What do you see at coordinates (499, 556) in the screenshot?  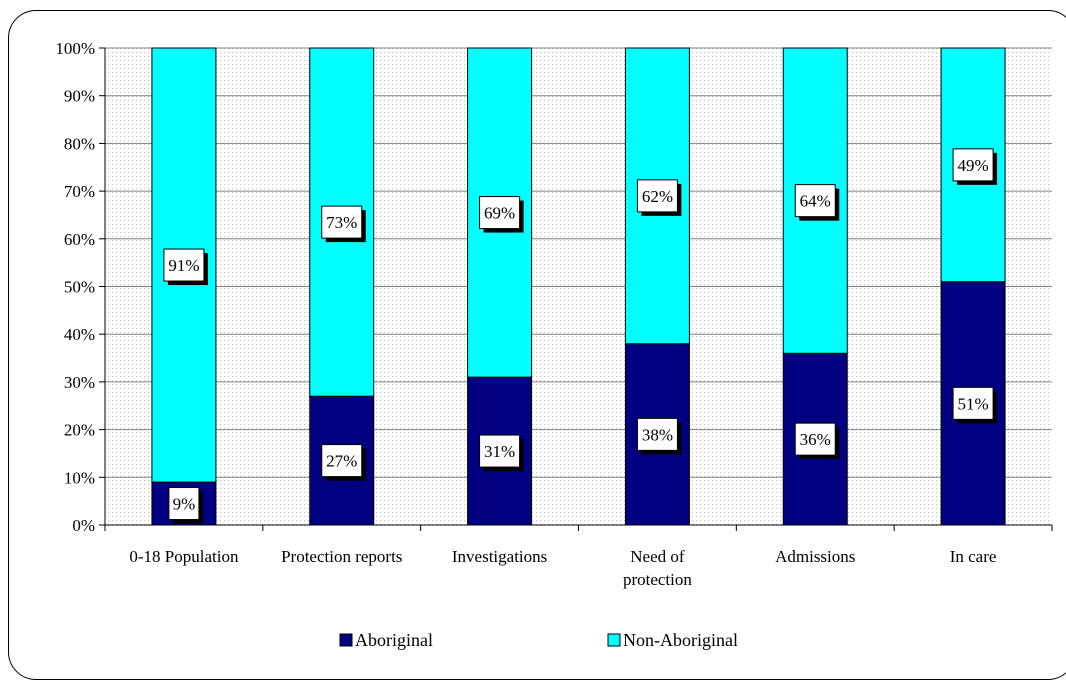 I see `x-tick-label: Investigations` at bounding box center [499, 556].